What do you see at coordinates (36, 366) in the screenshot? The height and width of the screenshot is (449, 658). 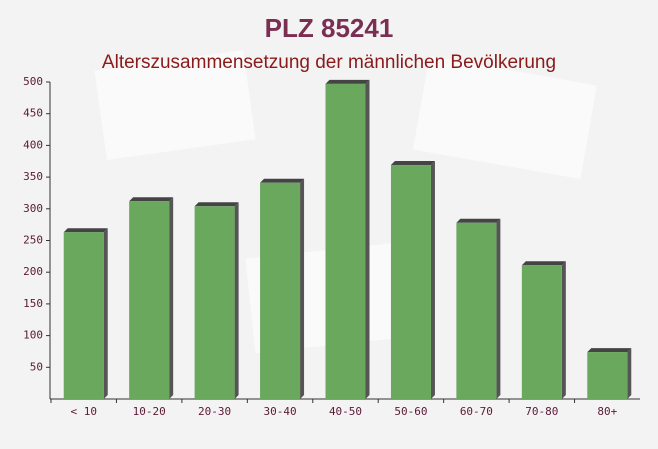 I see `y-tick-label: 50` at bounding box center [36, 366].